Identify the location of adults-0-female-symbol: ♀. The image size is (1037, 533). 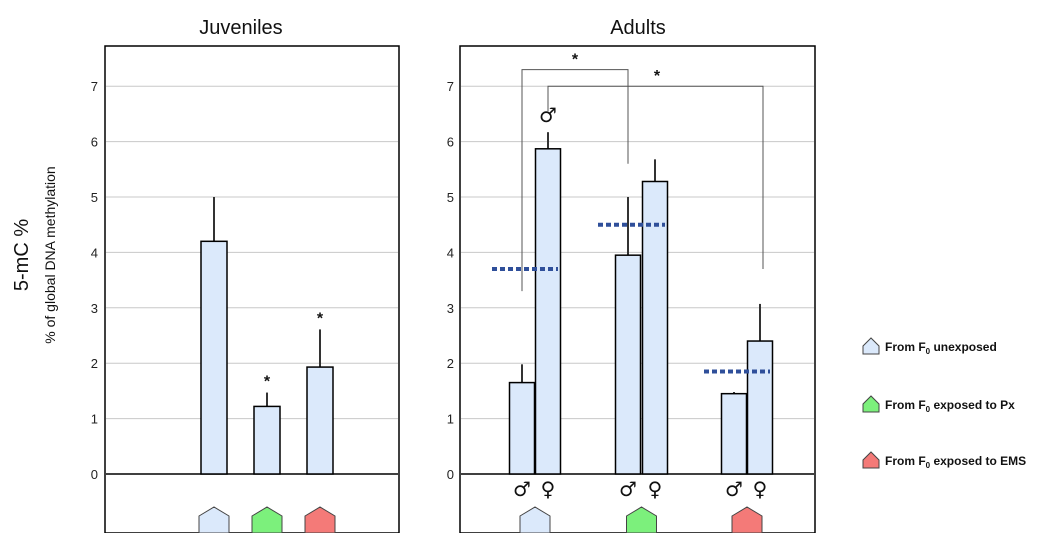
(548, 489).